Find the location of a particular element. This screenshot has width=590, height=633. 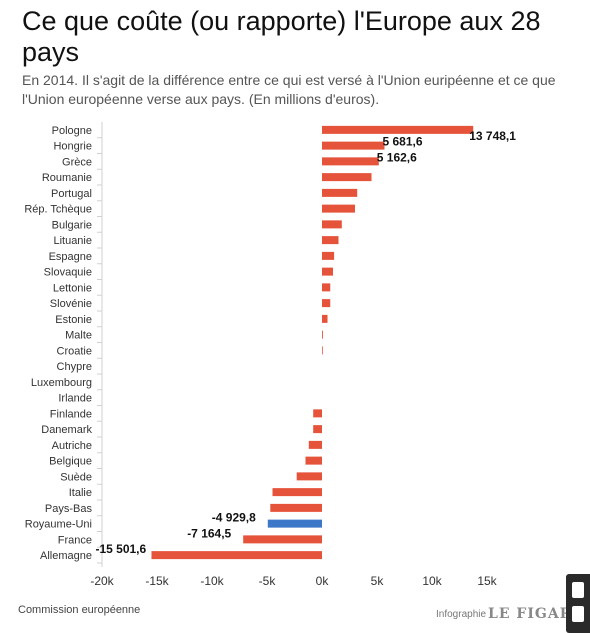

x-tick-label: -5k is located at coordinates (268, 581).